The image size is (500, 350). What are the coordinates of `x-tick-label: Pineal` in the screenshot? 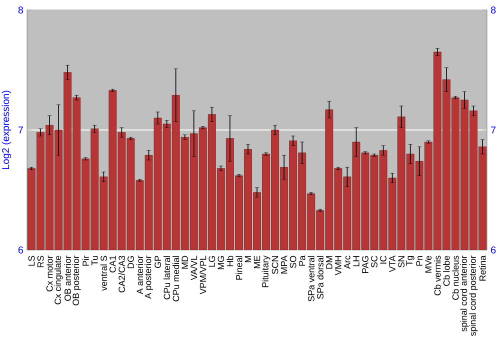 It's located at (239, 268).